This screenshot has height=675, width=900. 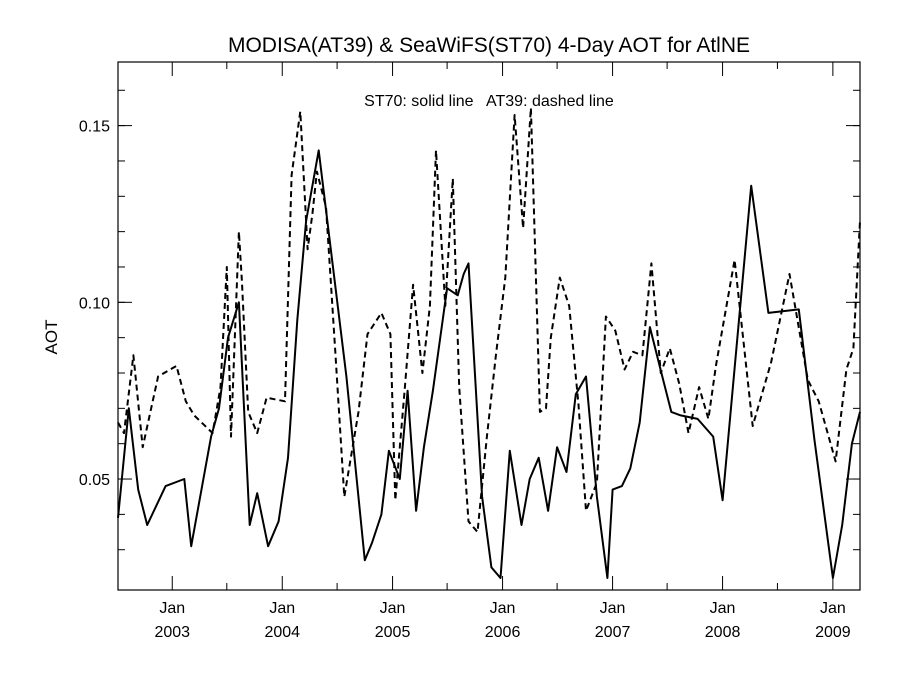 I want to click on x-tick-label-year: 2008, so click(x=723, y=632).